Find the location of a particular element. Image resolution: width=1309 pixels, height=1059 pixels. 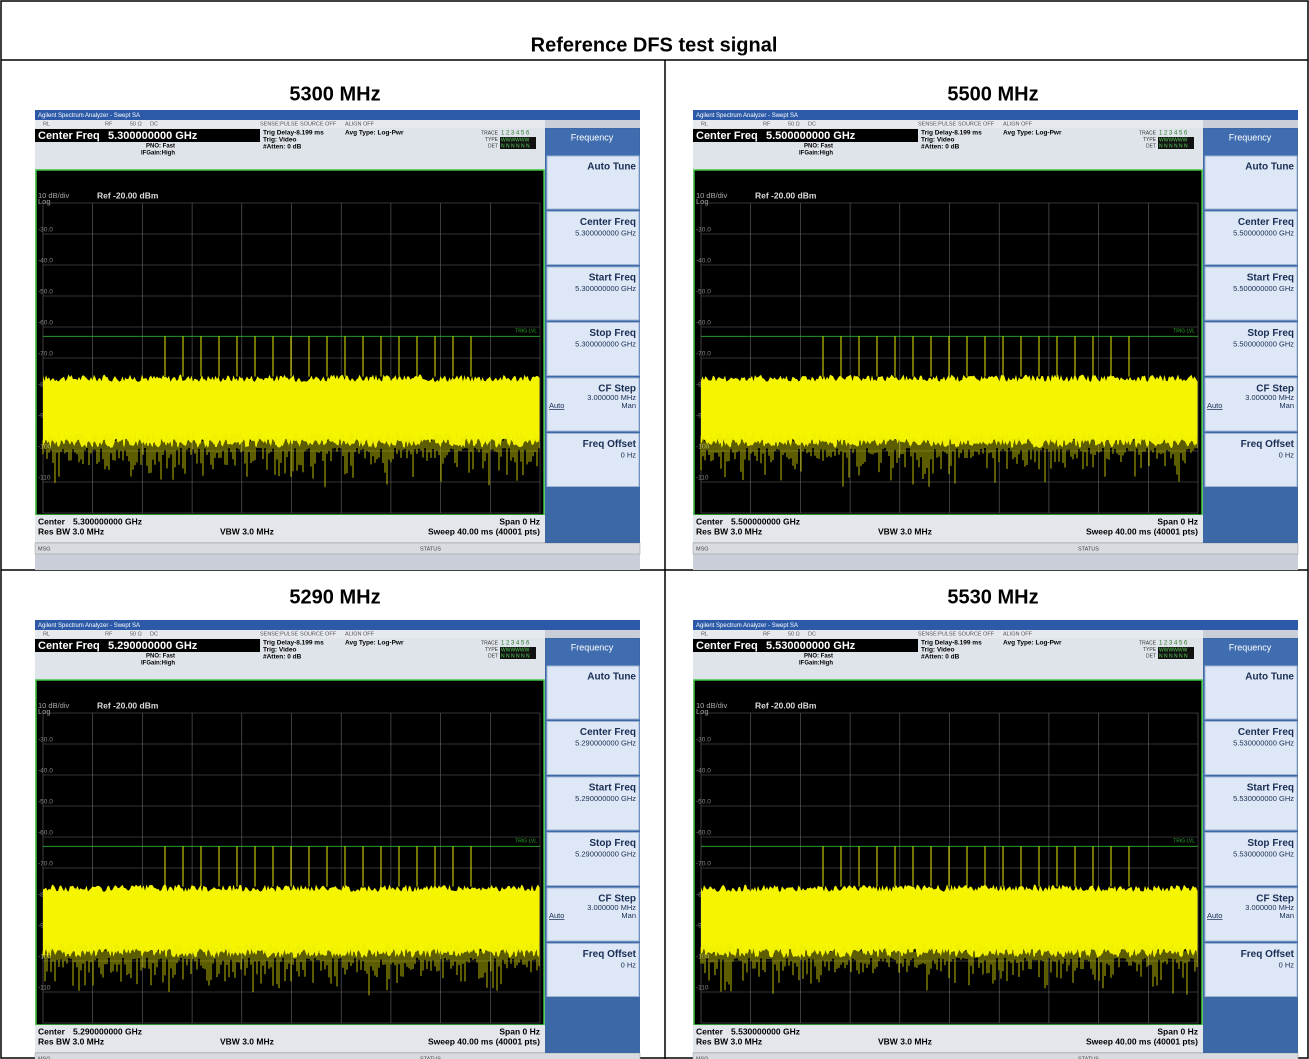

softkey-label: CF Step is located at coordinates (617, 899).